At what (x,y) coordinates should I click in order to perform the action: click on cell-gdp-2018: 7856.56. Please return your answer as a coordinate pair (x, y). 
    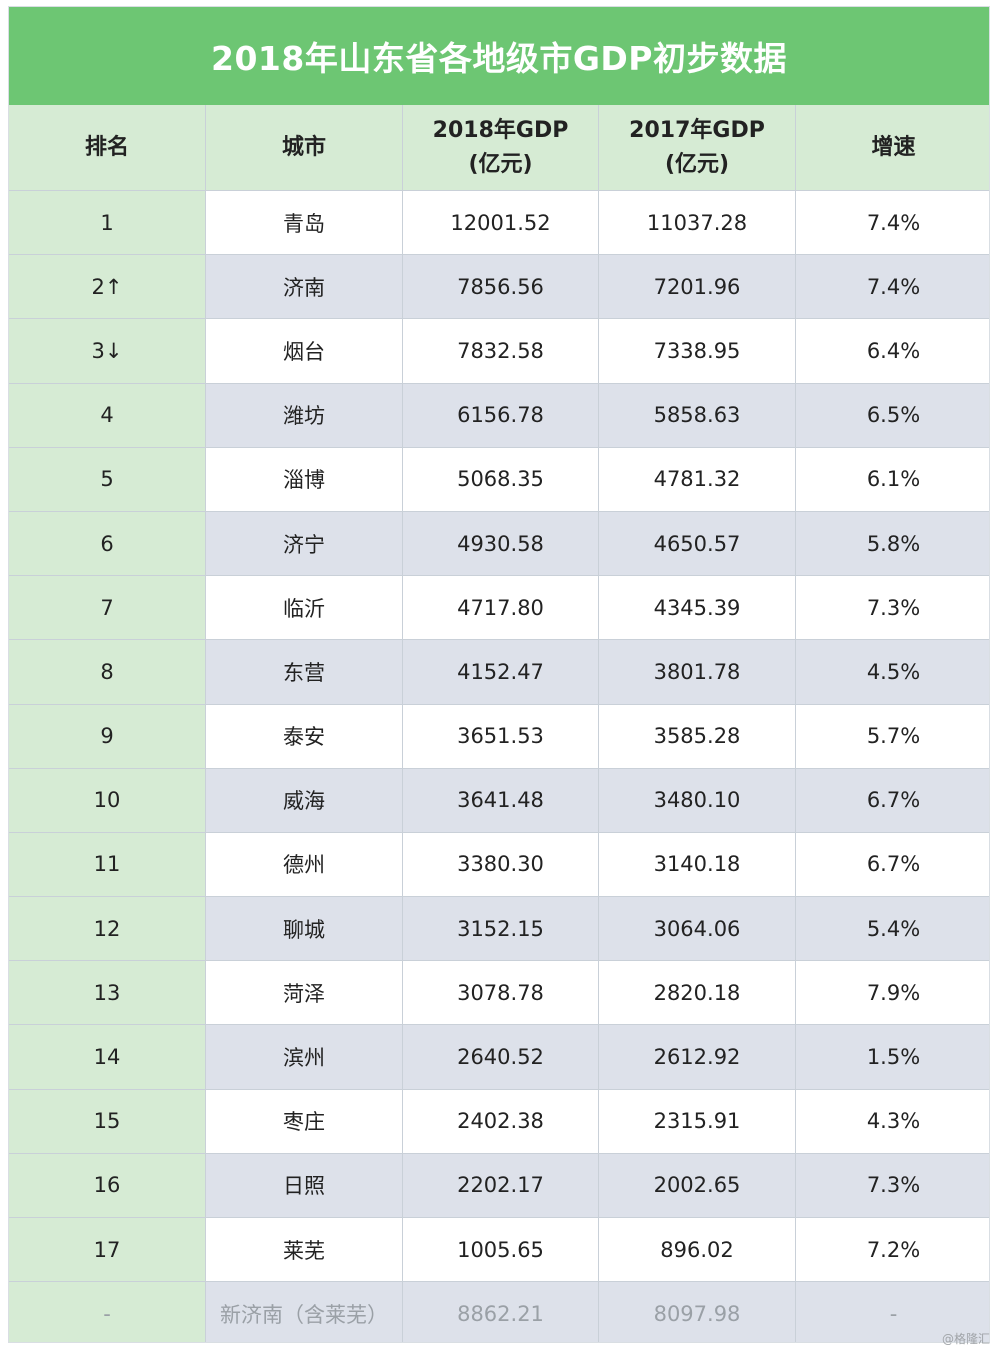
    Looking at the image, I should click on (501, 287).